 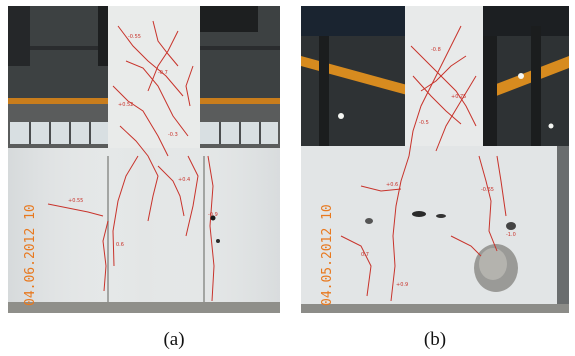 I want to click on svg-text: 0.6, so click(x=120, y=245).